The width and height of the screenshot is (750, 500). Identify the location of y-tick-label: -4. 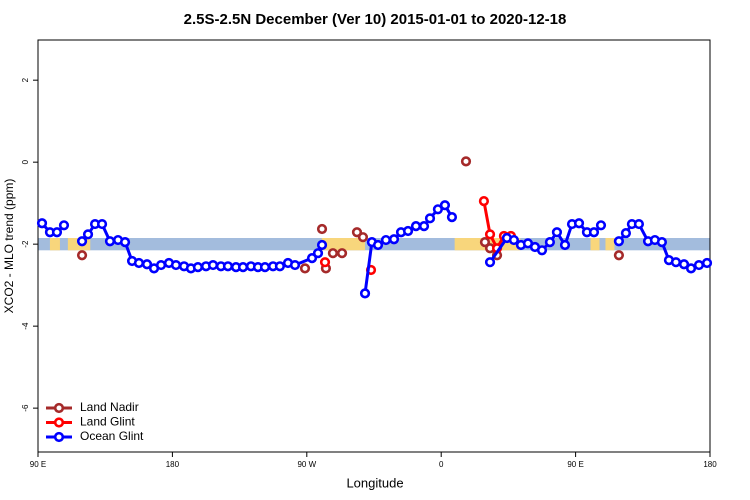
(25, 326).